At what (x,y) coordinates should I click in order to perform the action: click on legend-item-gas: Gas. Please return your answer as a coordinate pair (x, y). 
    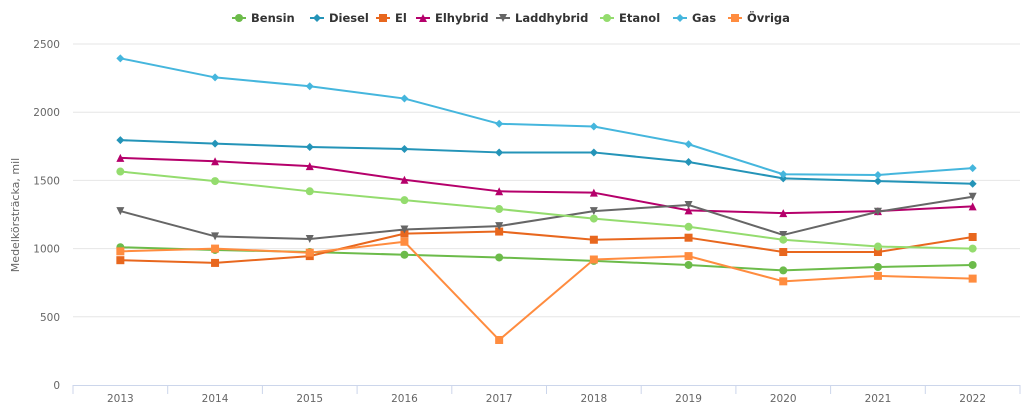
    Looking at the image, I should click on (694, 18).